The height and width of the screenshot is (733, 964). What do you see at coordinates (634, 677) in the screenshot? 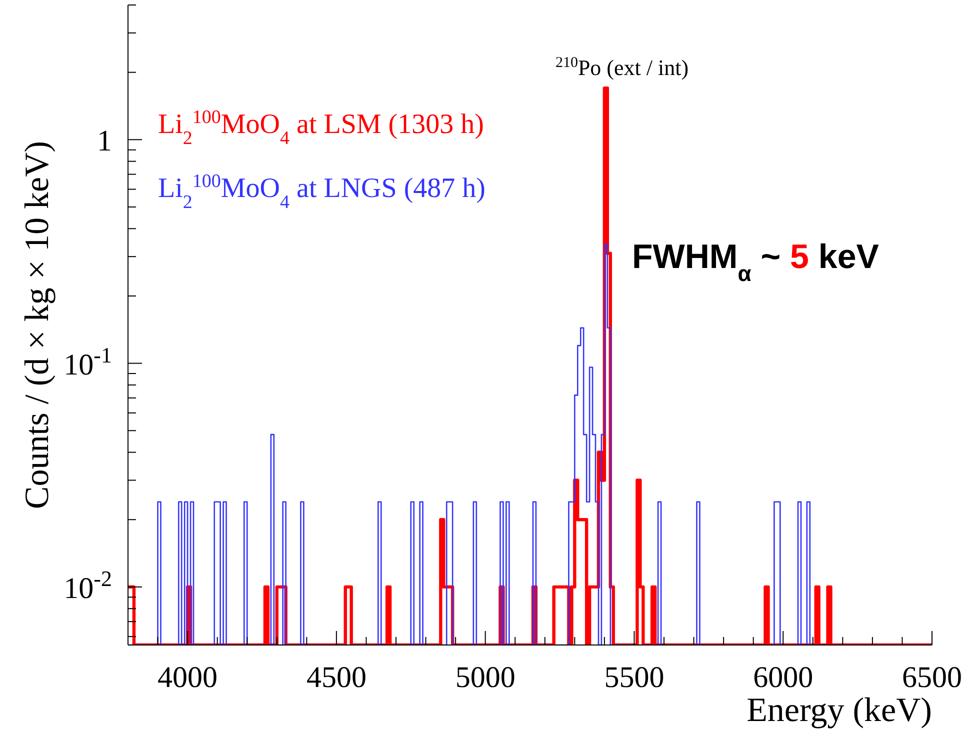
I see `x-tick-label: 5500` at bounding box center [634, 677].